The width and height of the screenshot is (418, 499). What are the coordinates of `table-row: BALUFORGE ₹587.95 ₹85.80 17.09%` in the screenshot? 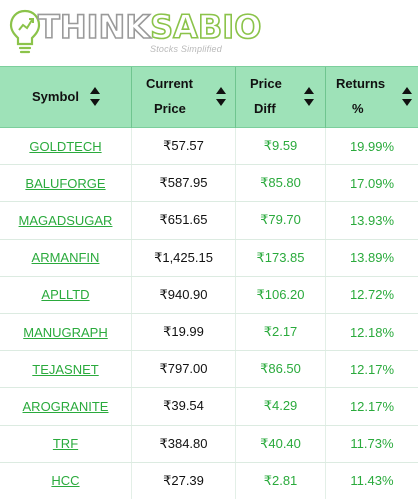 It's located at (209, 184).